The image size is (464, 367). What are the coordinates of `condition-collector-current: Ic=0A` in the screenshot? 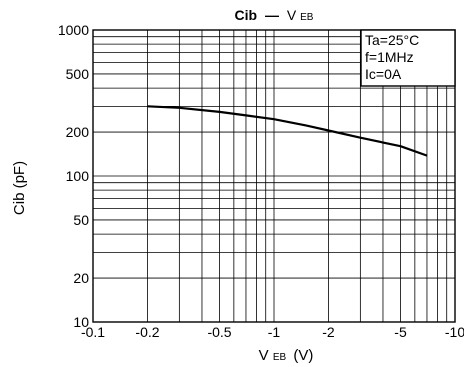 It's located at (383, 74).